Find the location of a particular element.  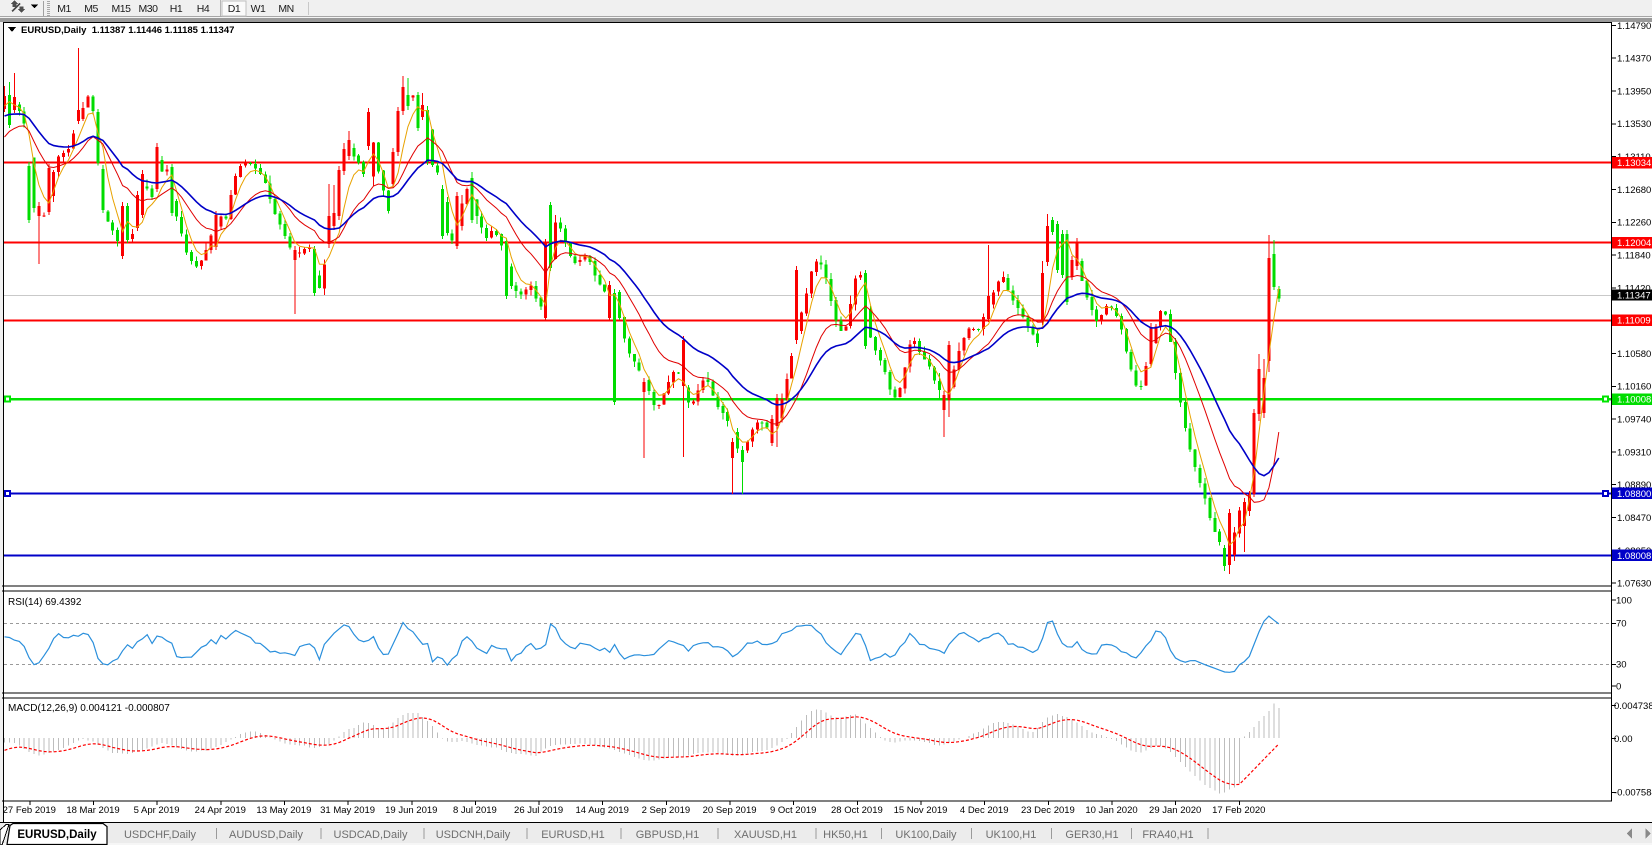

svg-text:MACD(12,26,9) 0.004121 -0.0008: MACD(12,26,9) 0.004121 -0.000807 is located at coordinates (89, 708).